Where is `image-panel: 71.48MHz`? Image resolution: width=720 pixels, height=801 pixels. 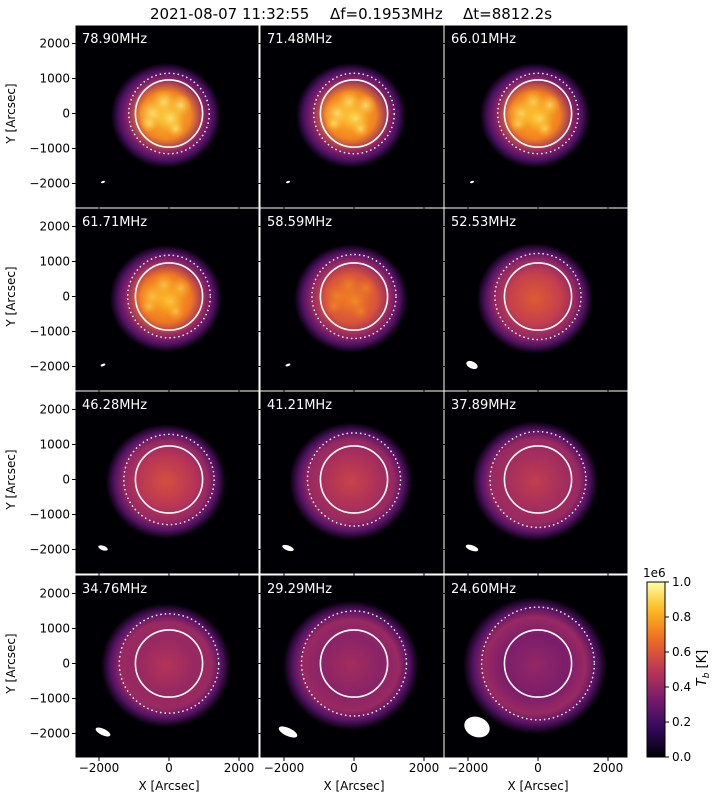
image-panel: 71.48MHz is located at coordinates (350, 118).